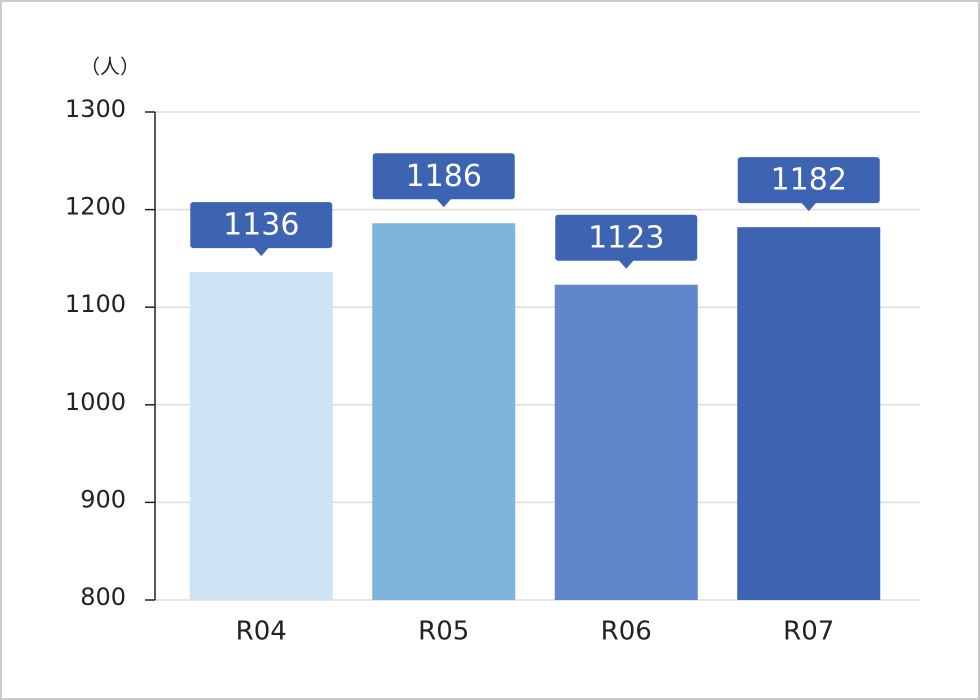  I want to click on value-label: 1186, so click(444, 176).